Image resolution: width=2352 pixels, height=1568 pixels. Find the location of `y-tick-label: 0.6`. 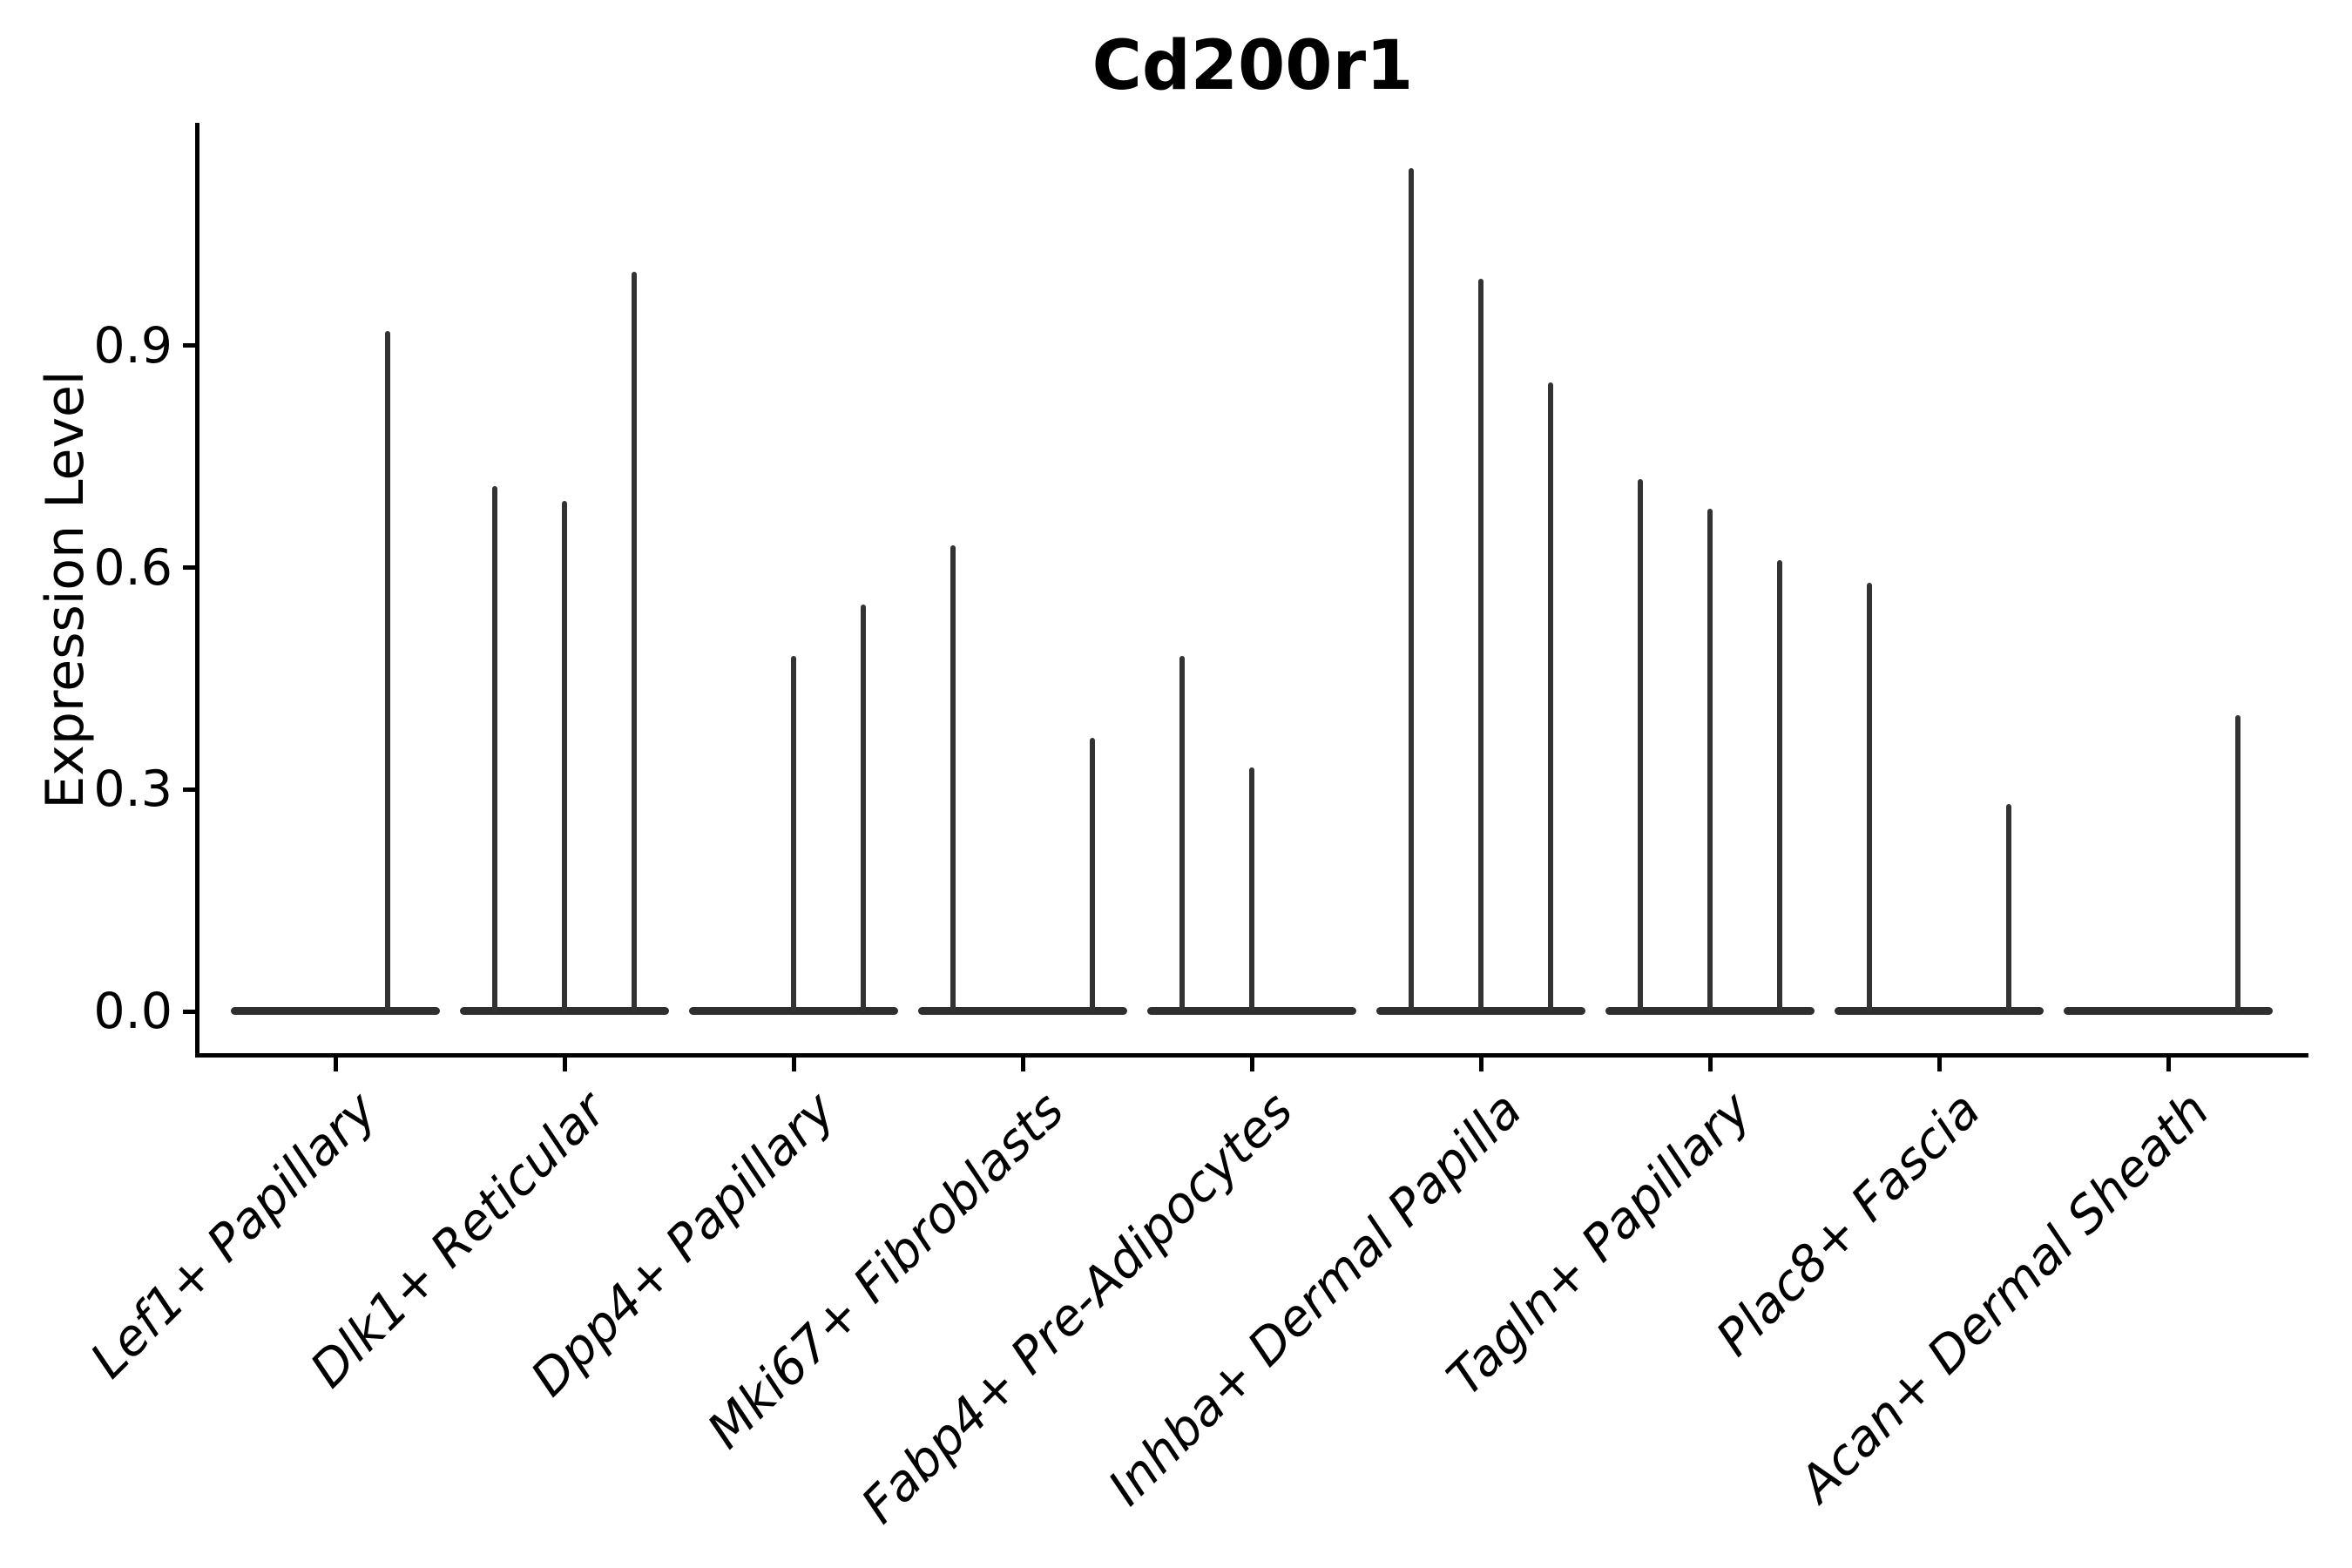

y-tick-label: 0.6 is located at coordinates (132, 567).